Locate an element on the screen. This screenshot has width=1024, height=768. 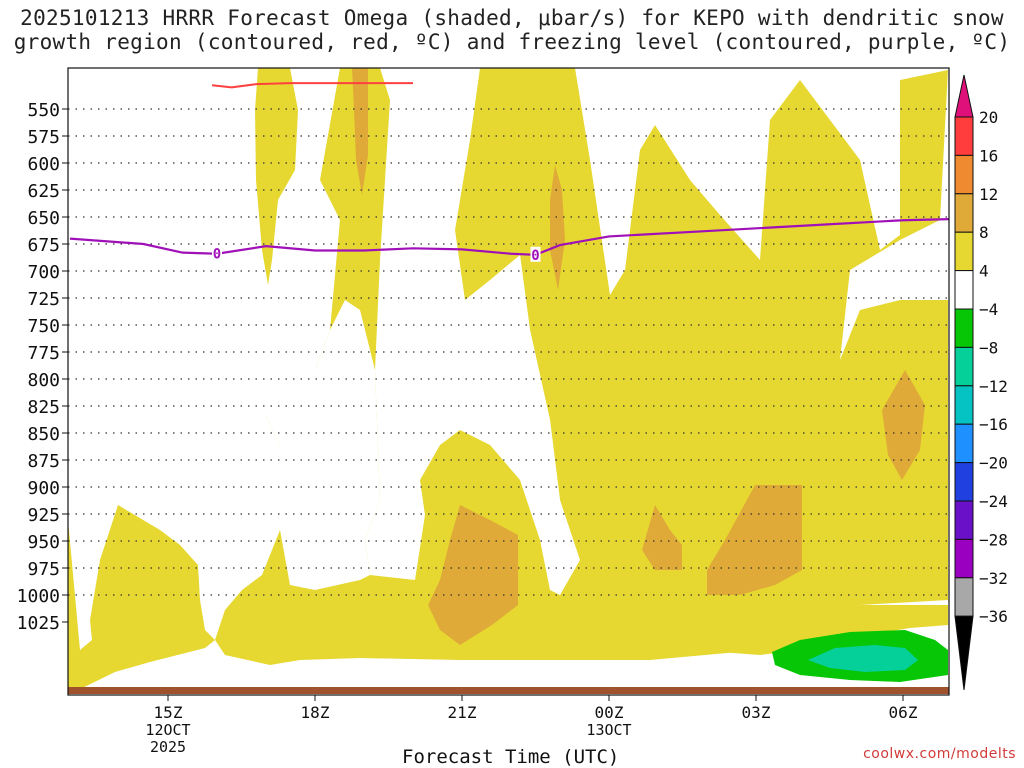
x-tick-label-15Z: 15Z is located at coordinates (168, 712).